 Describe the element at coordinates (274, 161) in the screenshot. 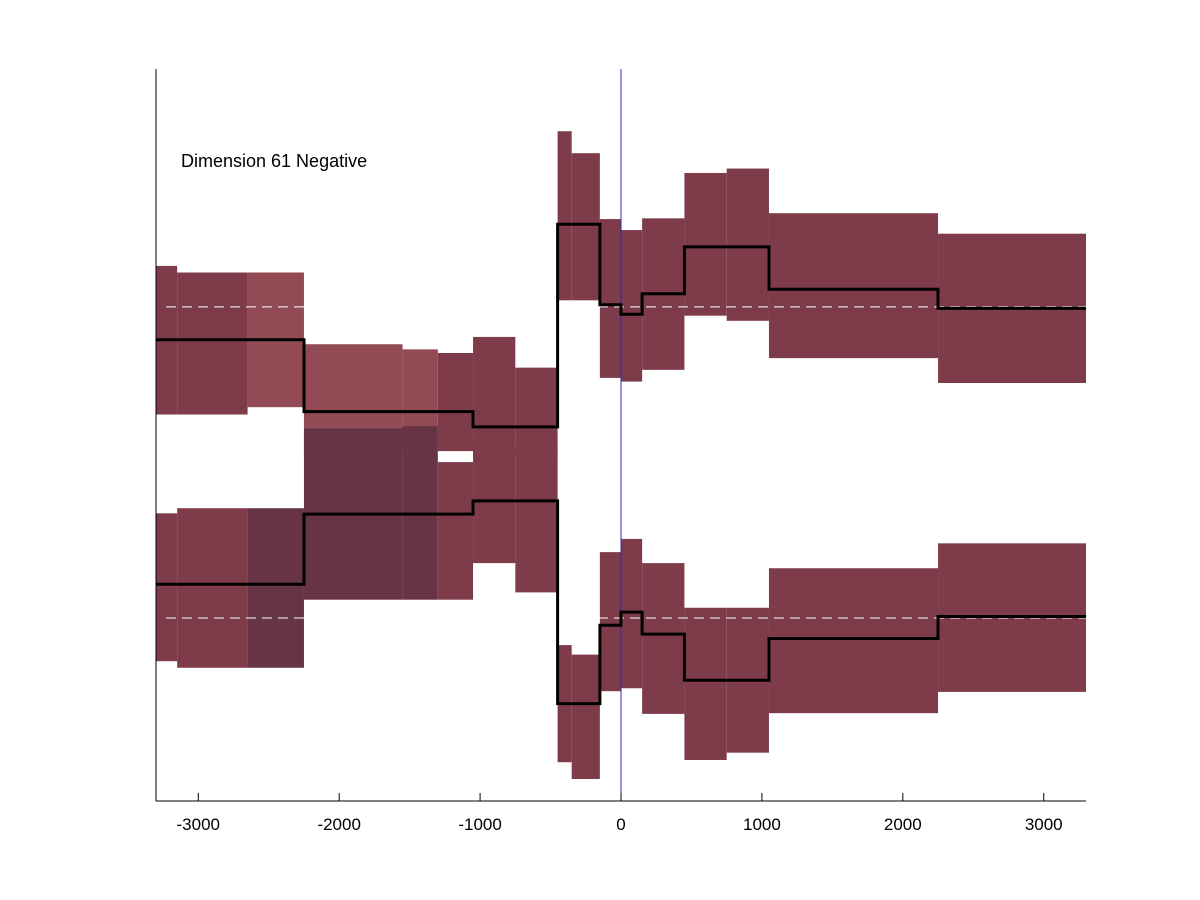

I see `chart-annotation: Dimension 61 Negative` at that location.